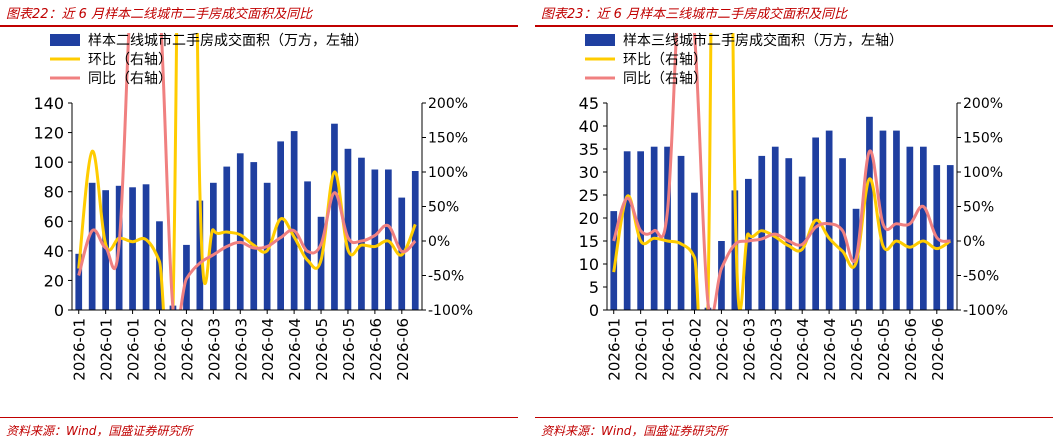  I want to click on left-tick-label: 10, so click(589, 264).